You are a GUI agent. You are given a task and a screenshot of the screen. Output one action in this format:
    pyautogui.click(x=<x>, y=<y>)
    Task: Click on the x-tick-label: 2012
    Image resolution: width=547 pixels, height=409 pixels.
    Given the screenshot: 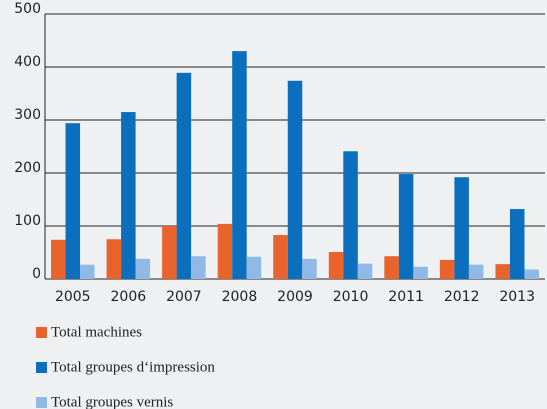 What is the action you would take?
    pyautogui.click(x=462, y=297)
    